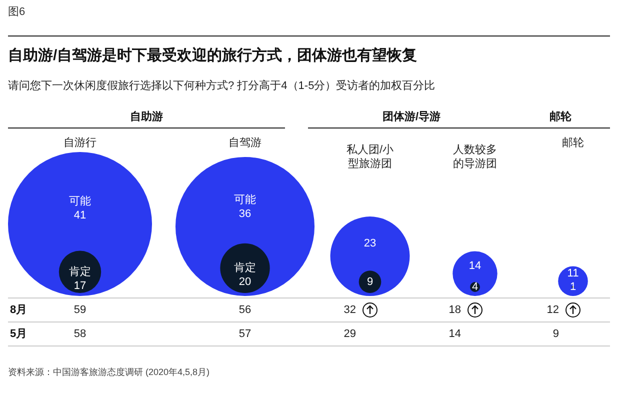 The height and width of the screenshot is (395, 618). Describe the element at coordinates (80, 271) in the screenshot. I see `series-label: 肯定` at that location.